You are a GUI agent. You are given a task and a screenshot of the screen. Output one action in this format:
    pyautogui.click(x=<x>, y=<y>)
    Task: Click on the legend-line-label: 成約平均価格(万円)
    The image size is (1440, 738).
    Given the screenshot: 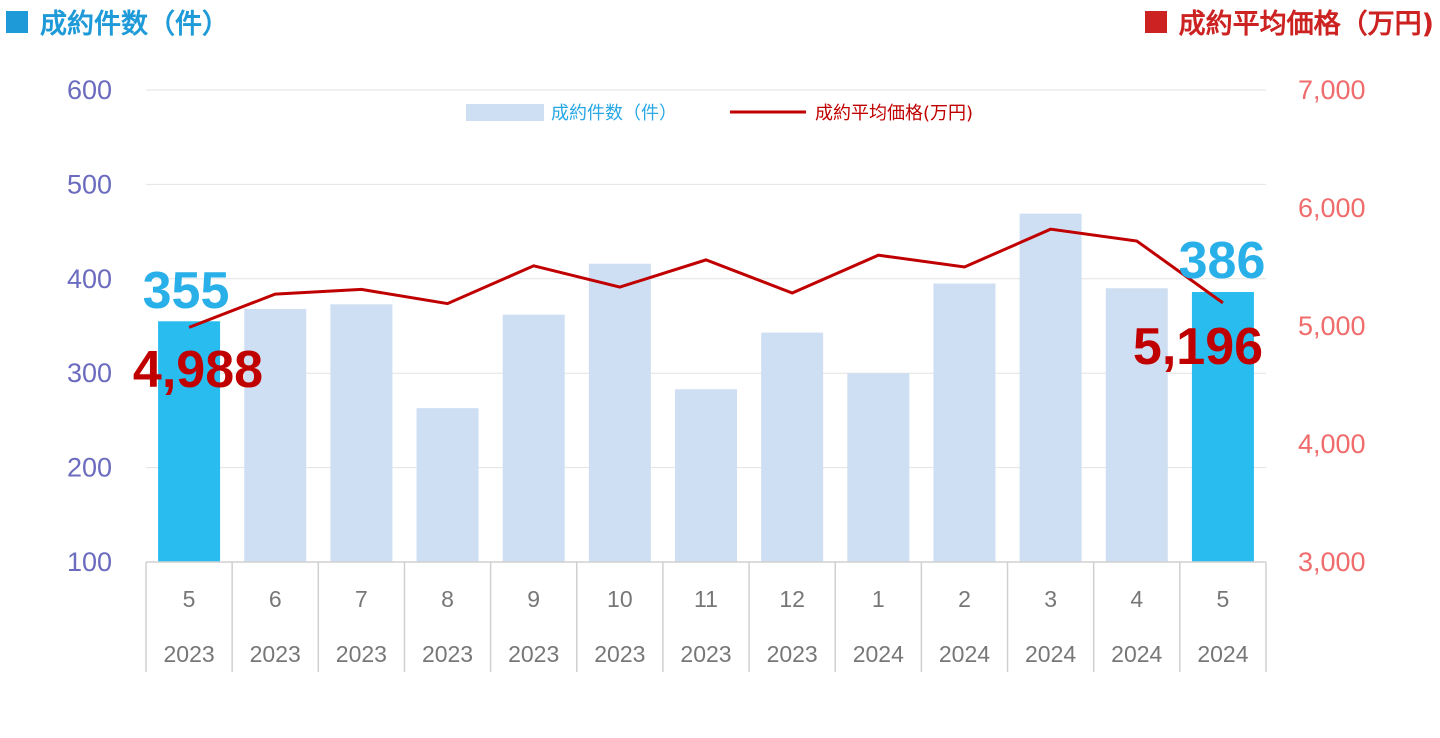 What is the action you would take?
    pyautogui.click(x=894, y=113)
    